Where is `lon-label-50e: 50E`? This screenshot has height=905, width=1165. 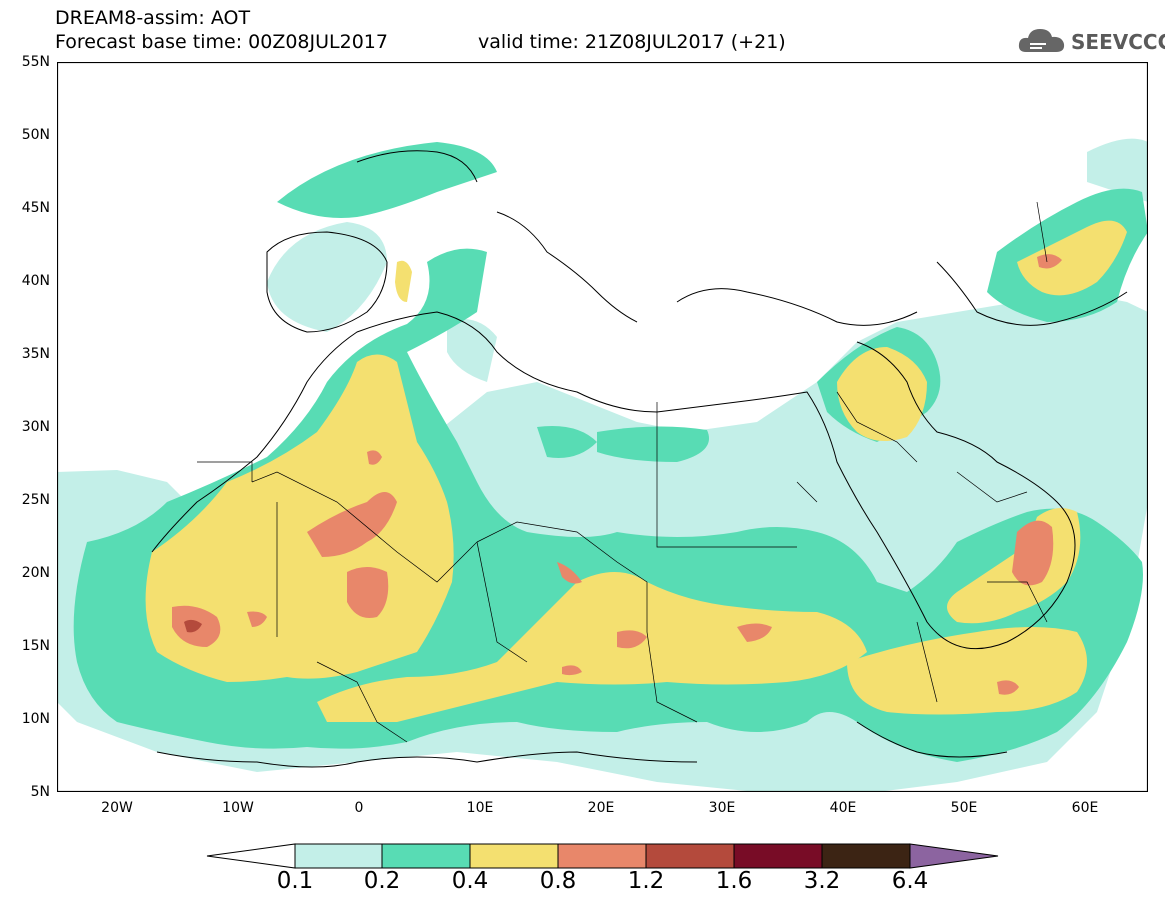
lon-label-50e: 50E is located at coordinates (964, 808).